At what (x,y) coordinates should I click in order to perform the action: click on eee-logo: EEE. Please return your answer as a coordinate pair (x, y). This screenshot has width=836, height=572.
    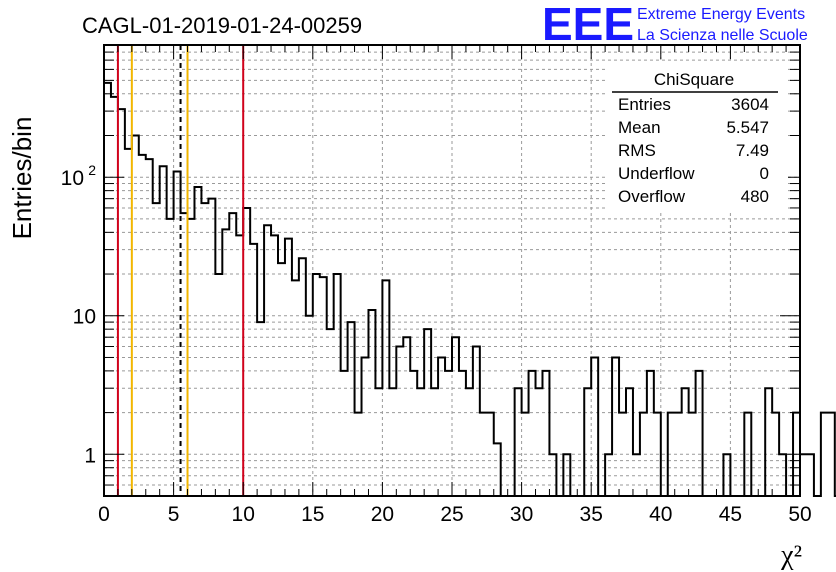
    Looking at the image, I should click on (588, 25).